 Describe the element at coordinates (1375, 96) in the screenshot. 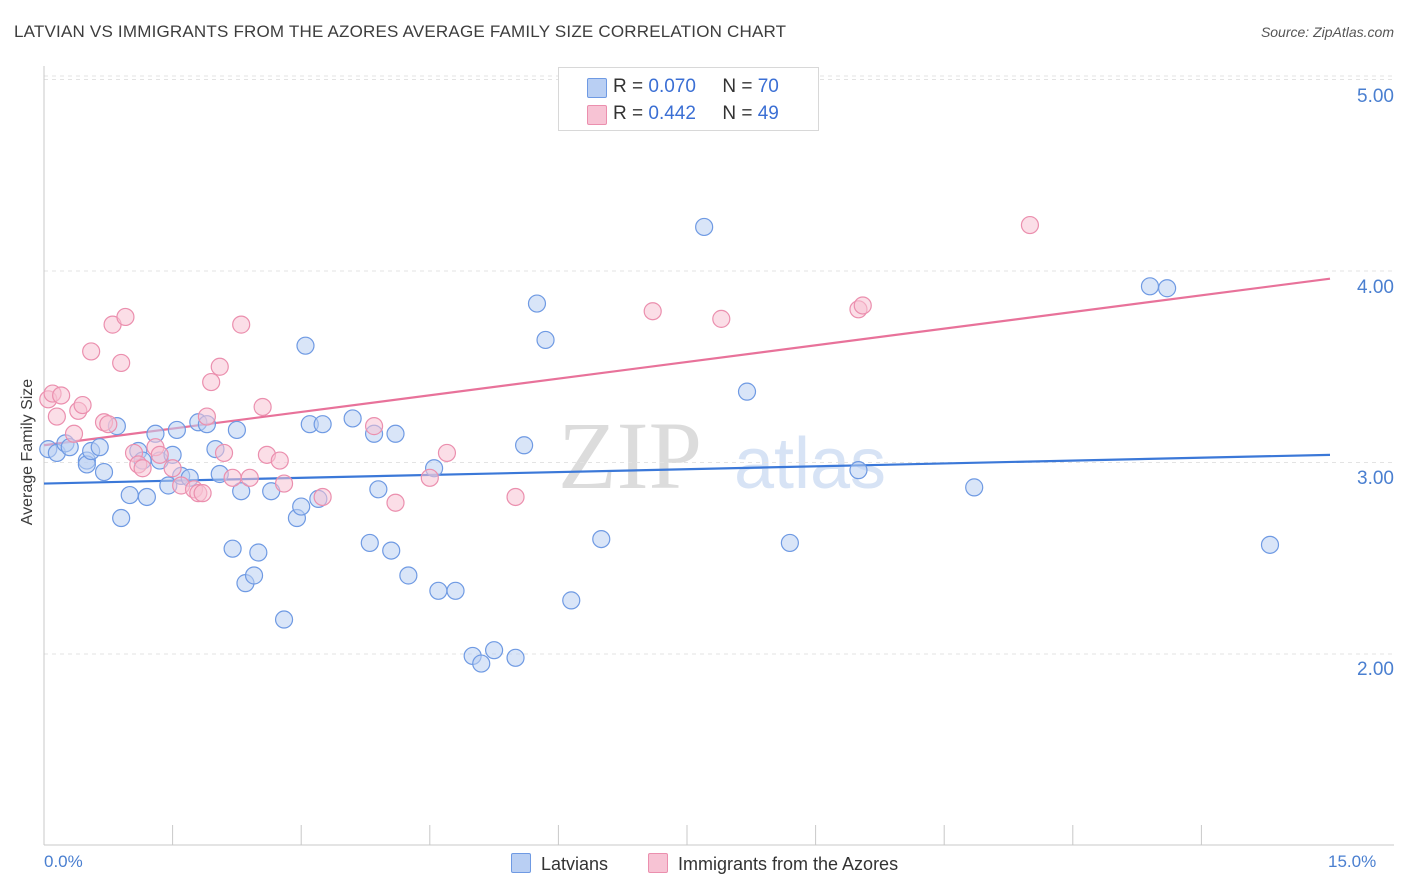

I see `y-tick-label-5: 5.00` at that location.